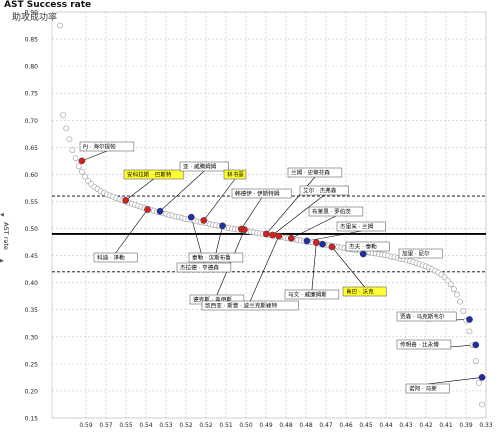  Describe the element at coordinates (211, 258) in the screenshot. I see `callout-label: 泰勒 · 汉斯布鲁` at that location.